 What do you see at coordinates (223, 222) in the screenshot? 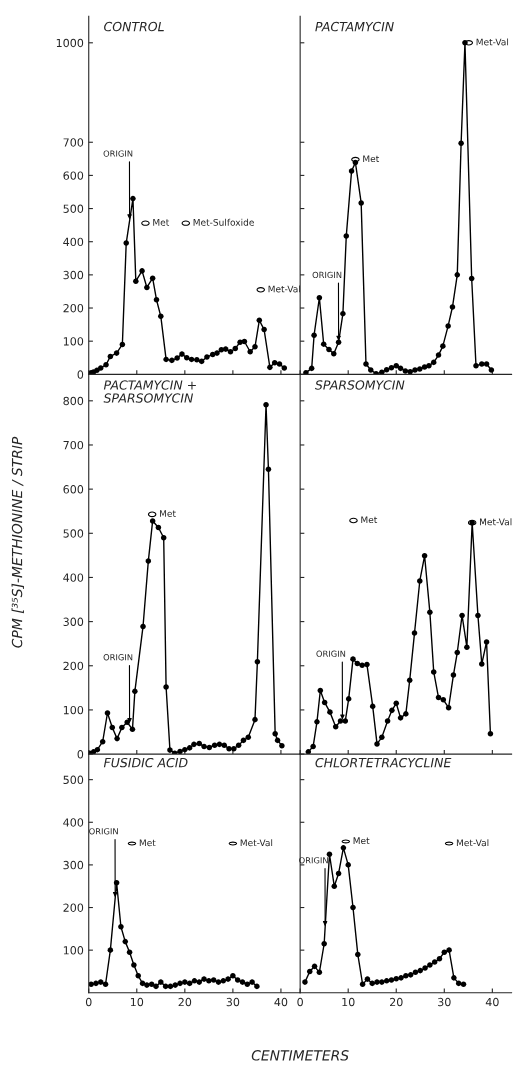
I see `annotation: Met-Sulfoxide` at bounding box center [223, 222].